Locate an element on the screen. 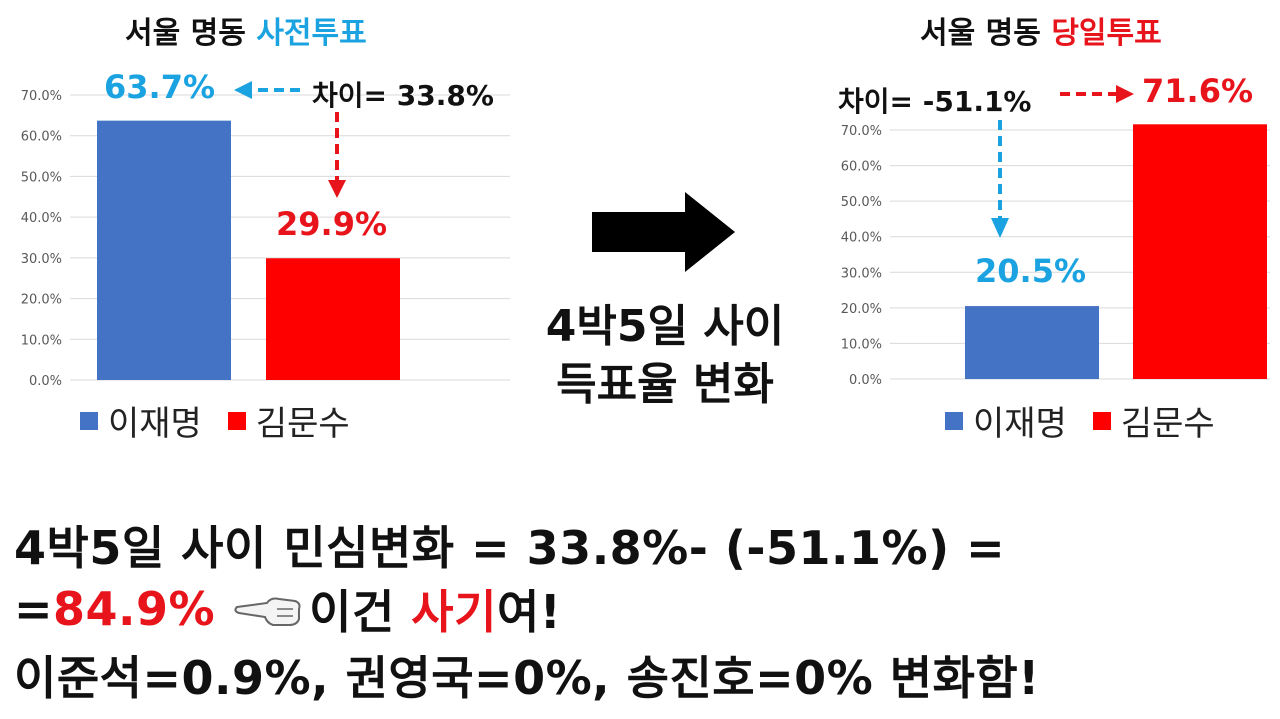 Image resolution: width=1280 pixels, height=719 pixels. right-ytick-label: 40.0% is located at coordinates (861, 238).